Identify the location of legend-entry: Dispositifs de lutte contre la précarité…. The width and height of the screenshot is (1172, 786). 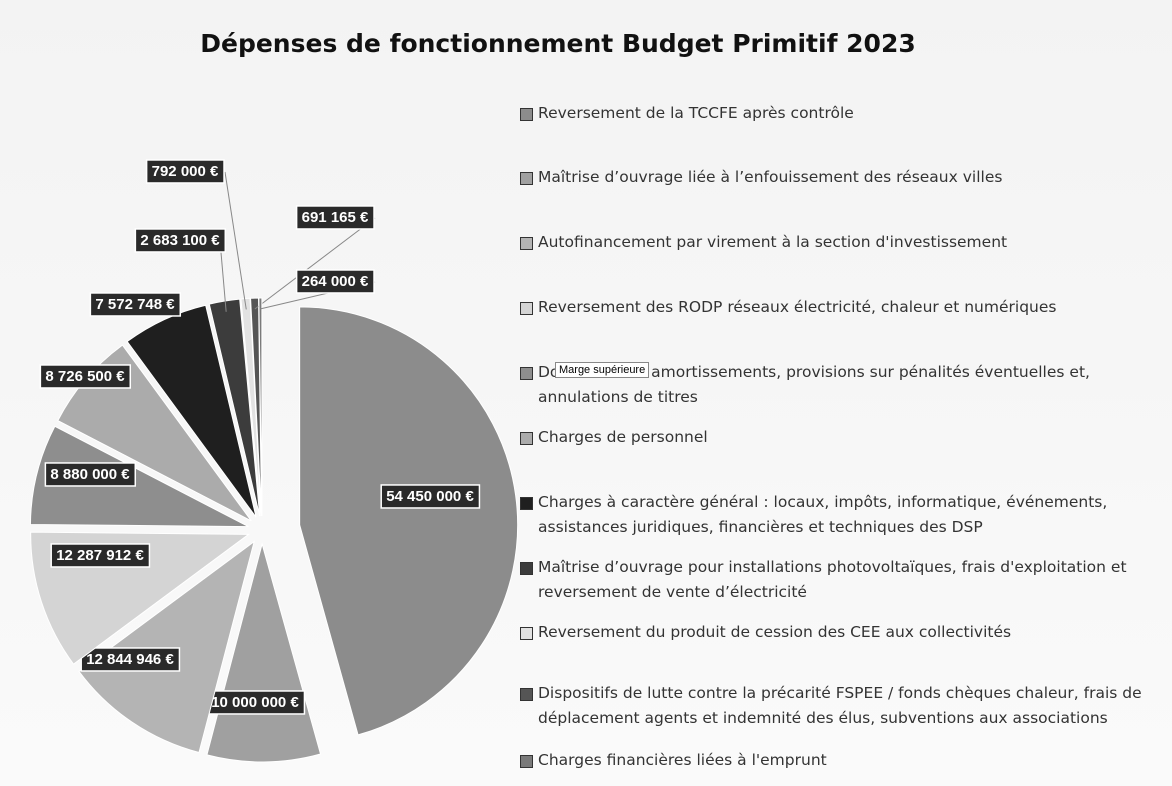
(846, 706).